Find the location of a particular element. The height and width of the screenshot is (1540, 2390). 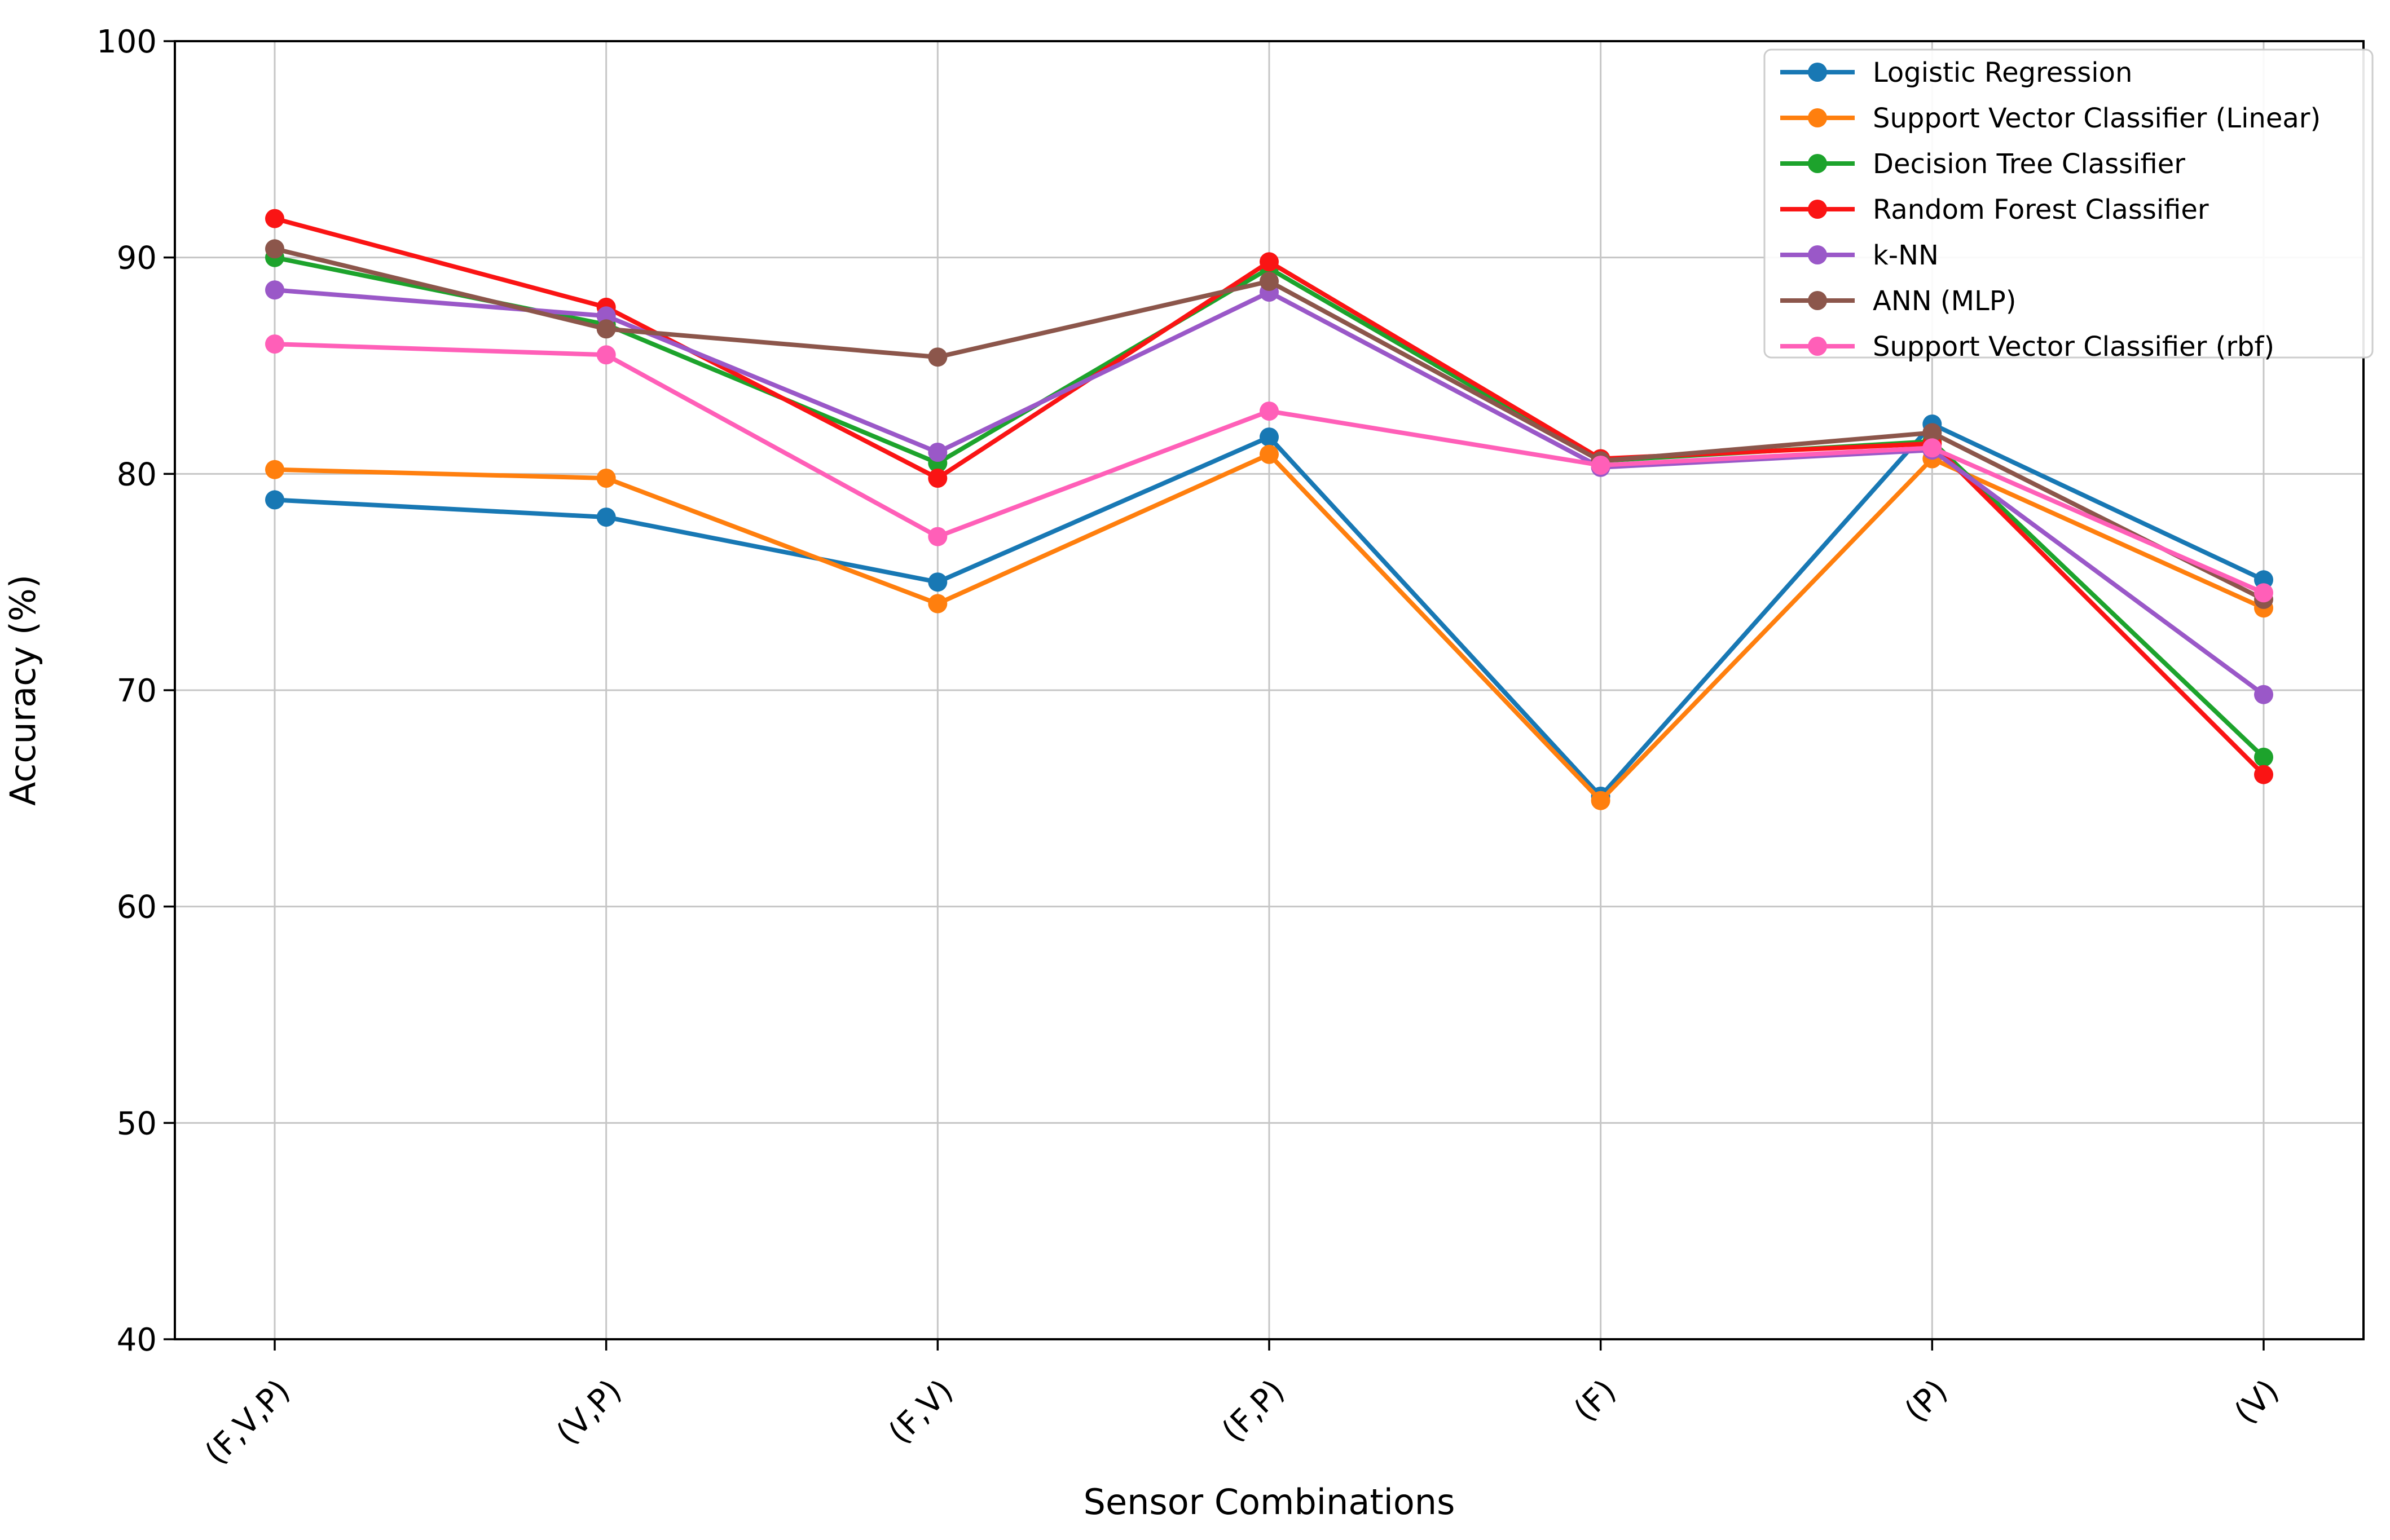

legend-item: Logistic Regression is located at coordinates (1956, 73).